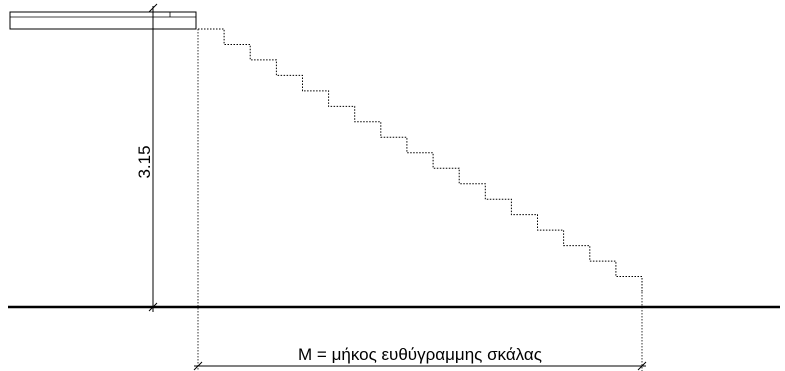  What do you see at coordinates (153, 307) in the screenshot?
I see `height-dimension-tick-bottom` at bounding box center [153, 307].